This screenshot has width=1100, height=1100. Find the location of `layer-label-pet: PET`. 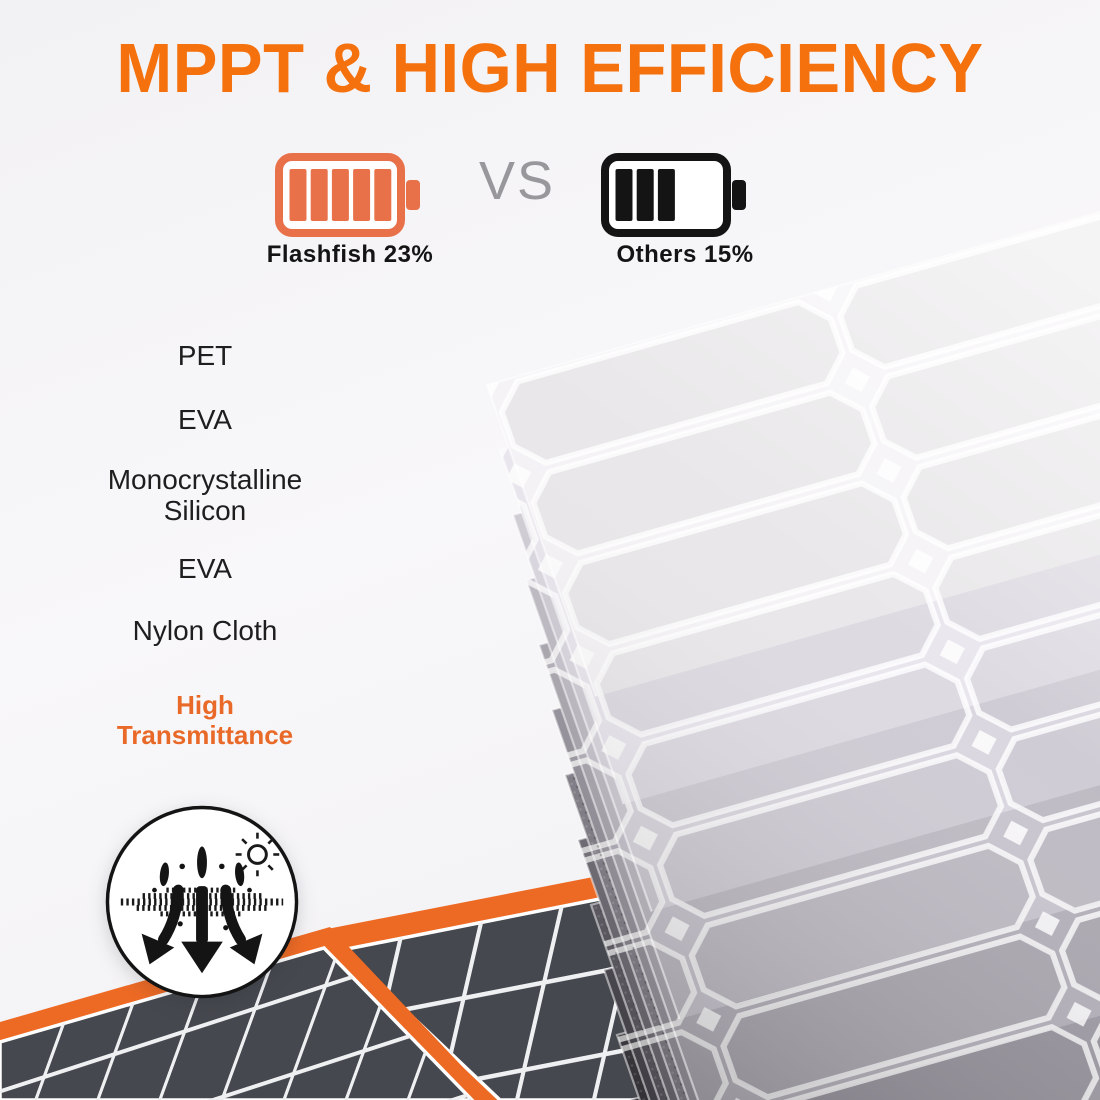

layer-label-pet: PET is located at coordinates (205, 355).